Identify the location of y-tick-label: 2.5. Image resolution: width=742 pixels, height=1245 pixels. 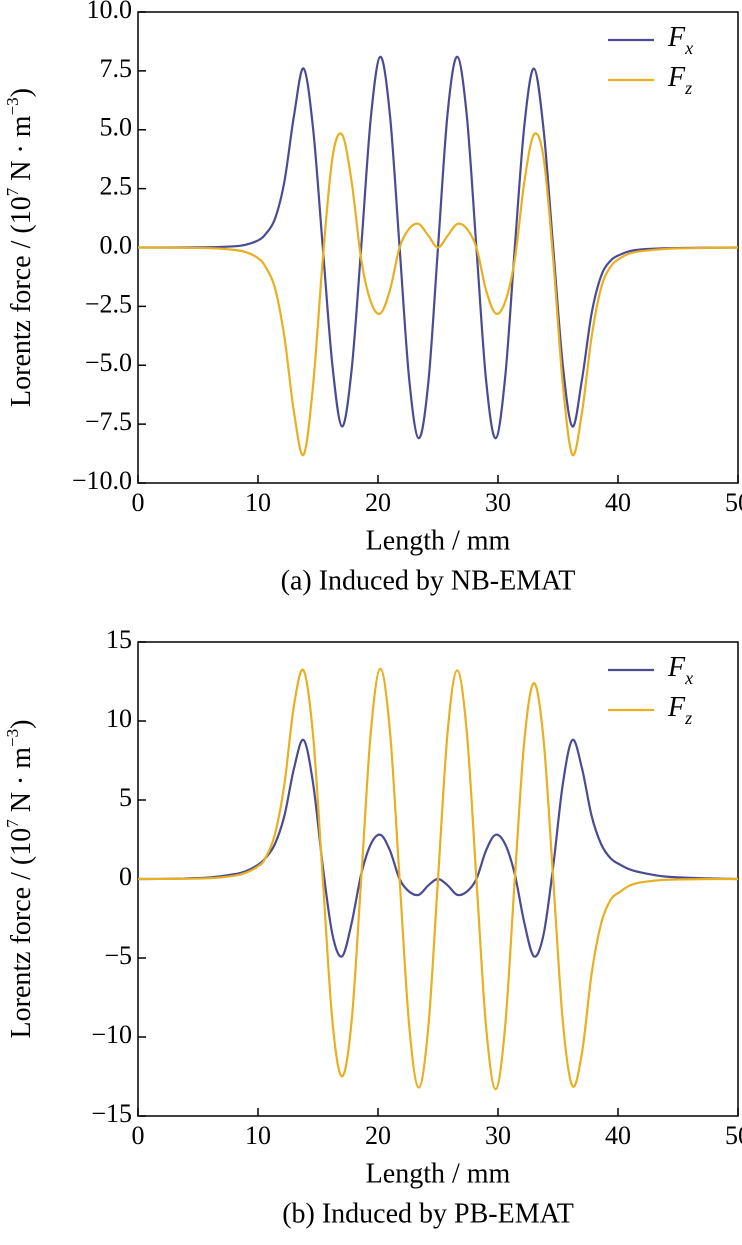
(116, 186).